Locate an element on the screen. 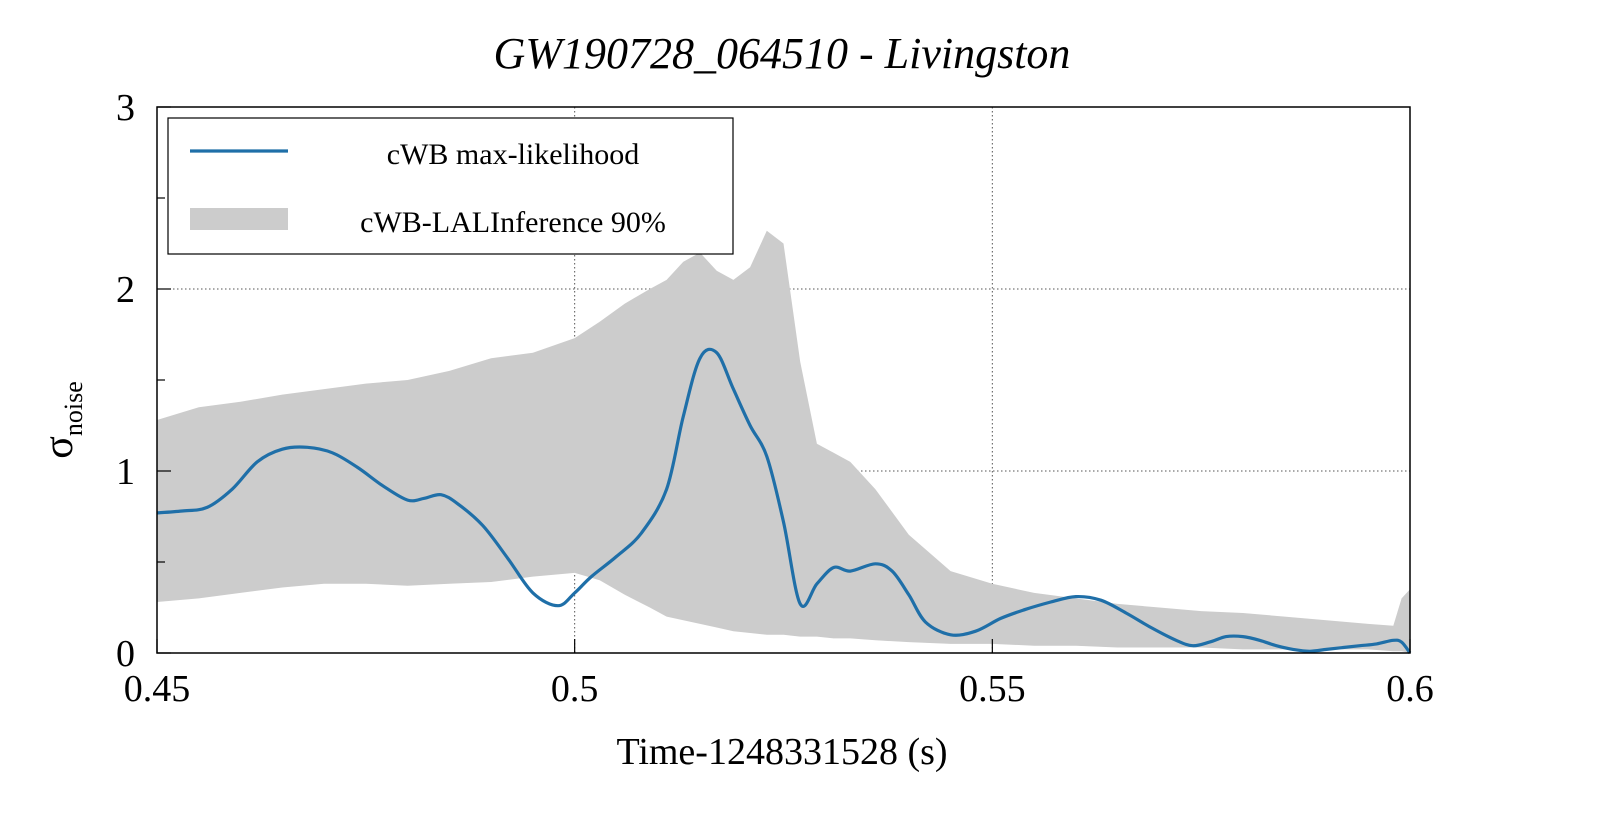 The image size is (1599, 813). y-tick-label-2: 2 is located at coordinates (125, 290).